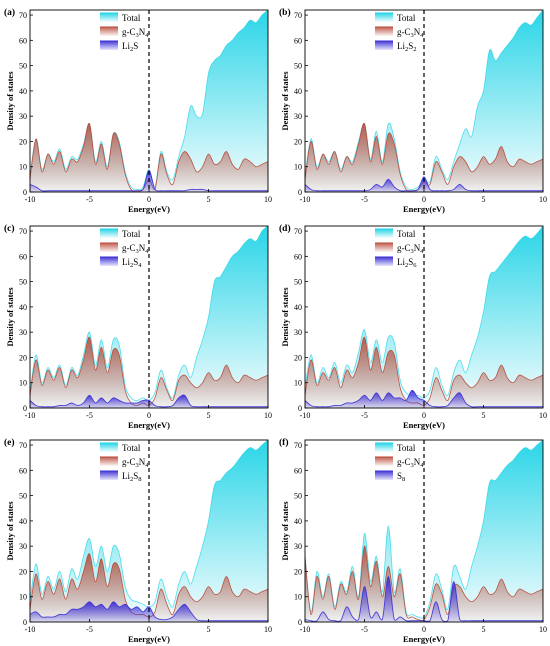  What do you see at coordinates (285, 317) in the screenshot?
I see `y-axis-label: Density of states` at bounding box center [285, 317].